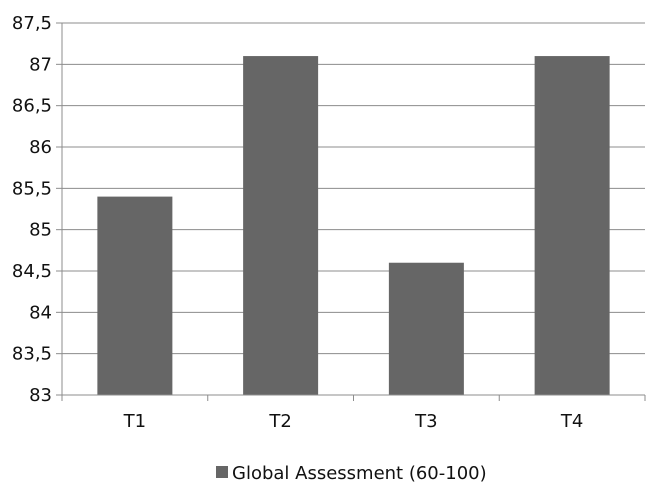 Image resolution: width=657 pixels, height=486 pixels. What do you see at coordinates (279, 421) in the screenshot?
I see `x-tick-label: T2` at bounding box center [279, 421].